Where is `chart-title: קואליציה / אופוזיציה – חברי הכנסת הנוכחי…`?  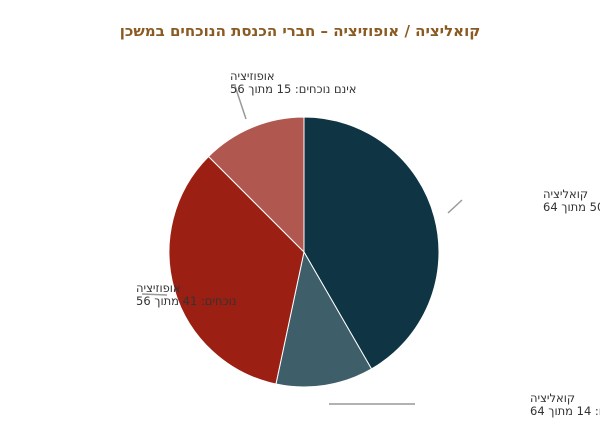
chart-title: קואליציה / אופוזיציה – חברי הכנסת הנוכחי… is located at coordinates (300, 31).